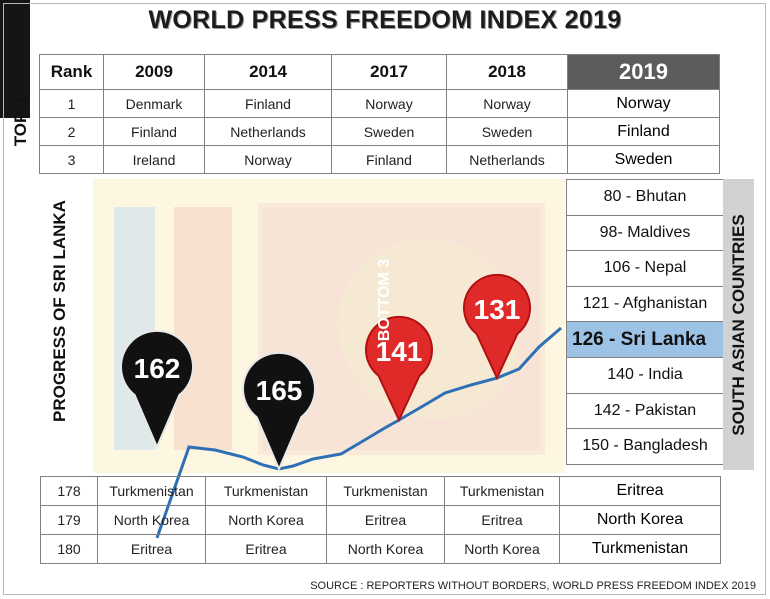  I want to click on country-cell-2019: Eritrea, so click(640, 491).